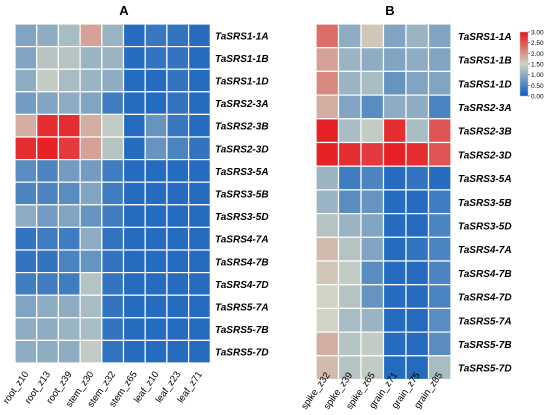 Image resolution: width=550 pixels, height=415 pixels. What do you see at coordinates (537, 54) in the screenshot?
I see `colorbar-tick-label: 2.00` at bounding box center [537, 54].